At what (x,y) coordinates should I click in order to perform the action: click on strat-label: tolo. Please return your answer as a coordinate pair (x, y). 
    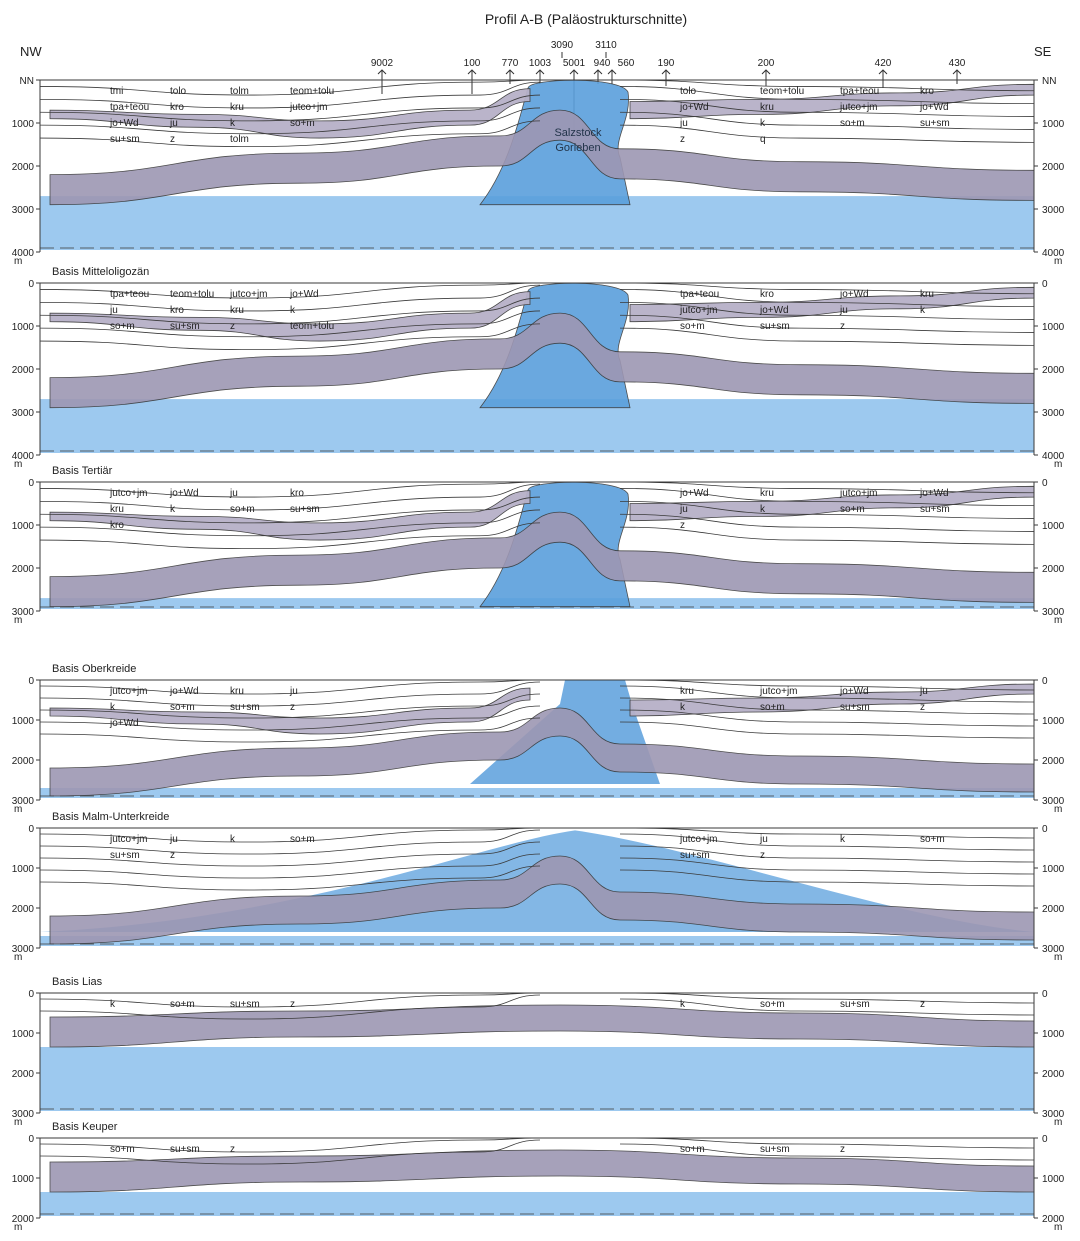
    Looking at the image, I should click on (688, 91).